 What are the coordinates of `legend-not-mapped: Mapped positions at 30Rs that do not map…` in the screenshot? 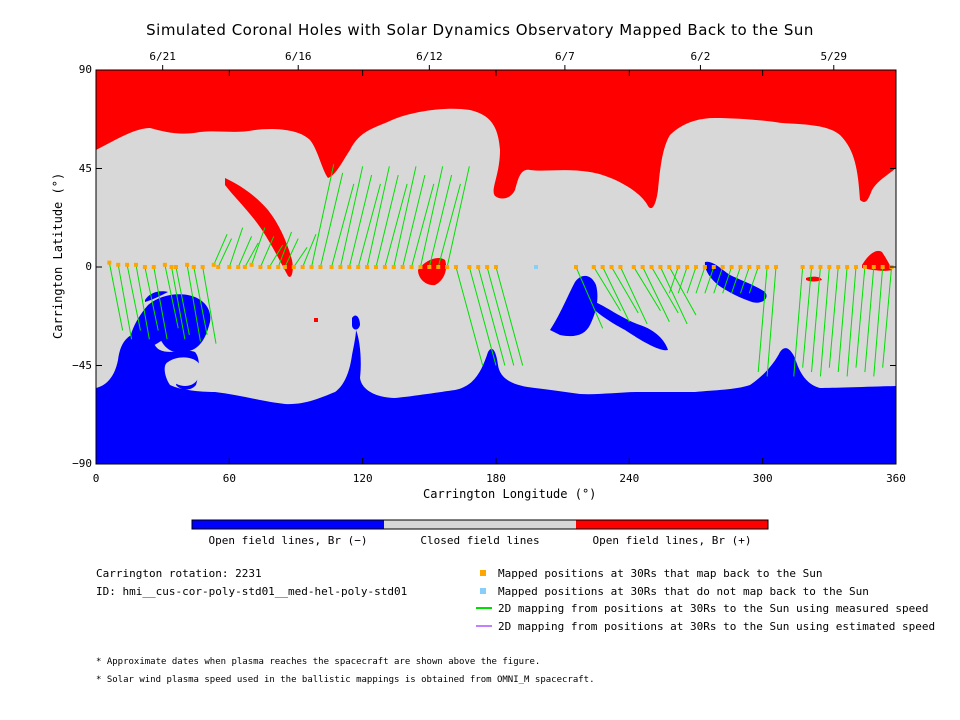 It's located at (683, 591).